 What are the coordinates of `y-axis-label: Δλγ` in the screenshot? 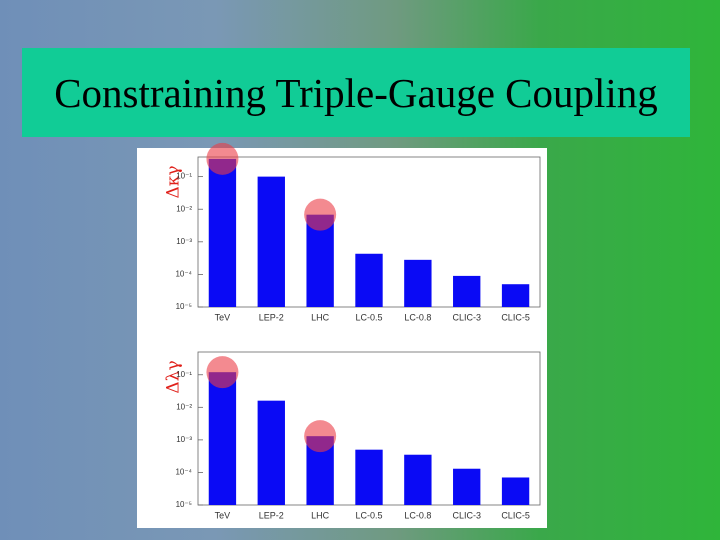 It's located at (174, 376).